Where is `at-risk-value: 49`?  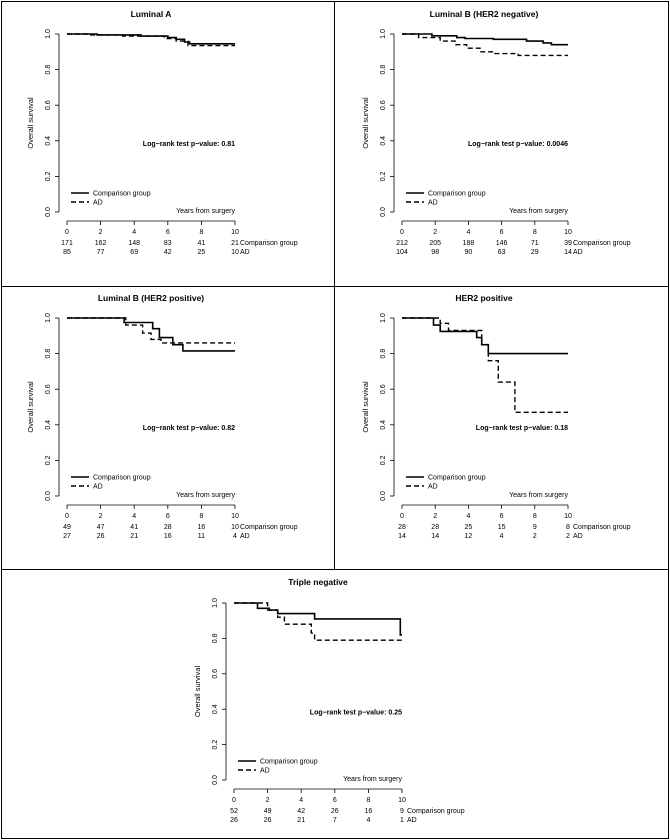
at-risk-value: 49 is located at coordinates (67, 527).